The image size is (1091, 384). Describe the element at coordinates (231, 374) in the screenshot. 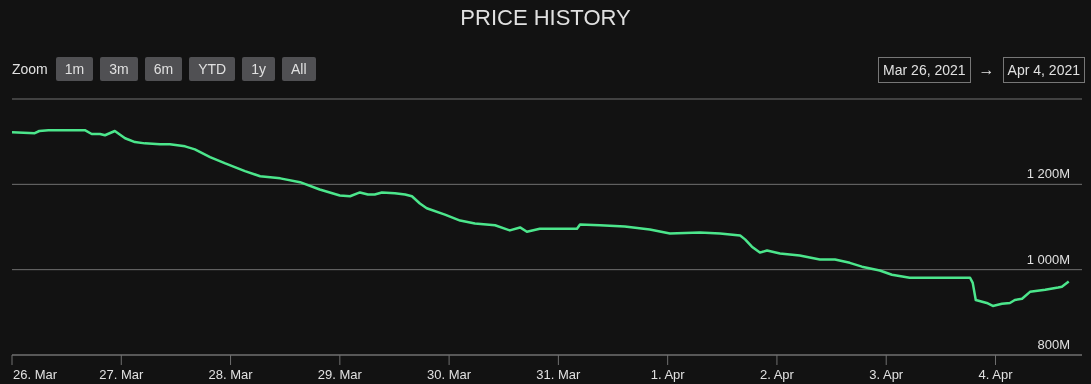

I see `x-tick-label: 28. Mar` at that location.